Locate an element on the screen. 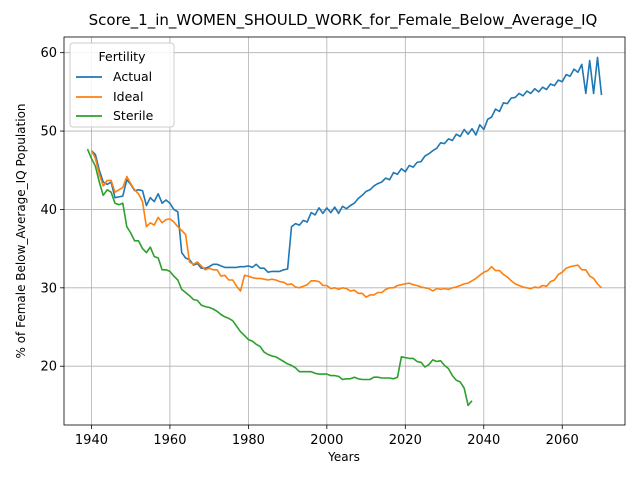 The image size is (640, 480). x-tick-label: 2040 is located at coordinates (483, 440).